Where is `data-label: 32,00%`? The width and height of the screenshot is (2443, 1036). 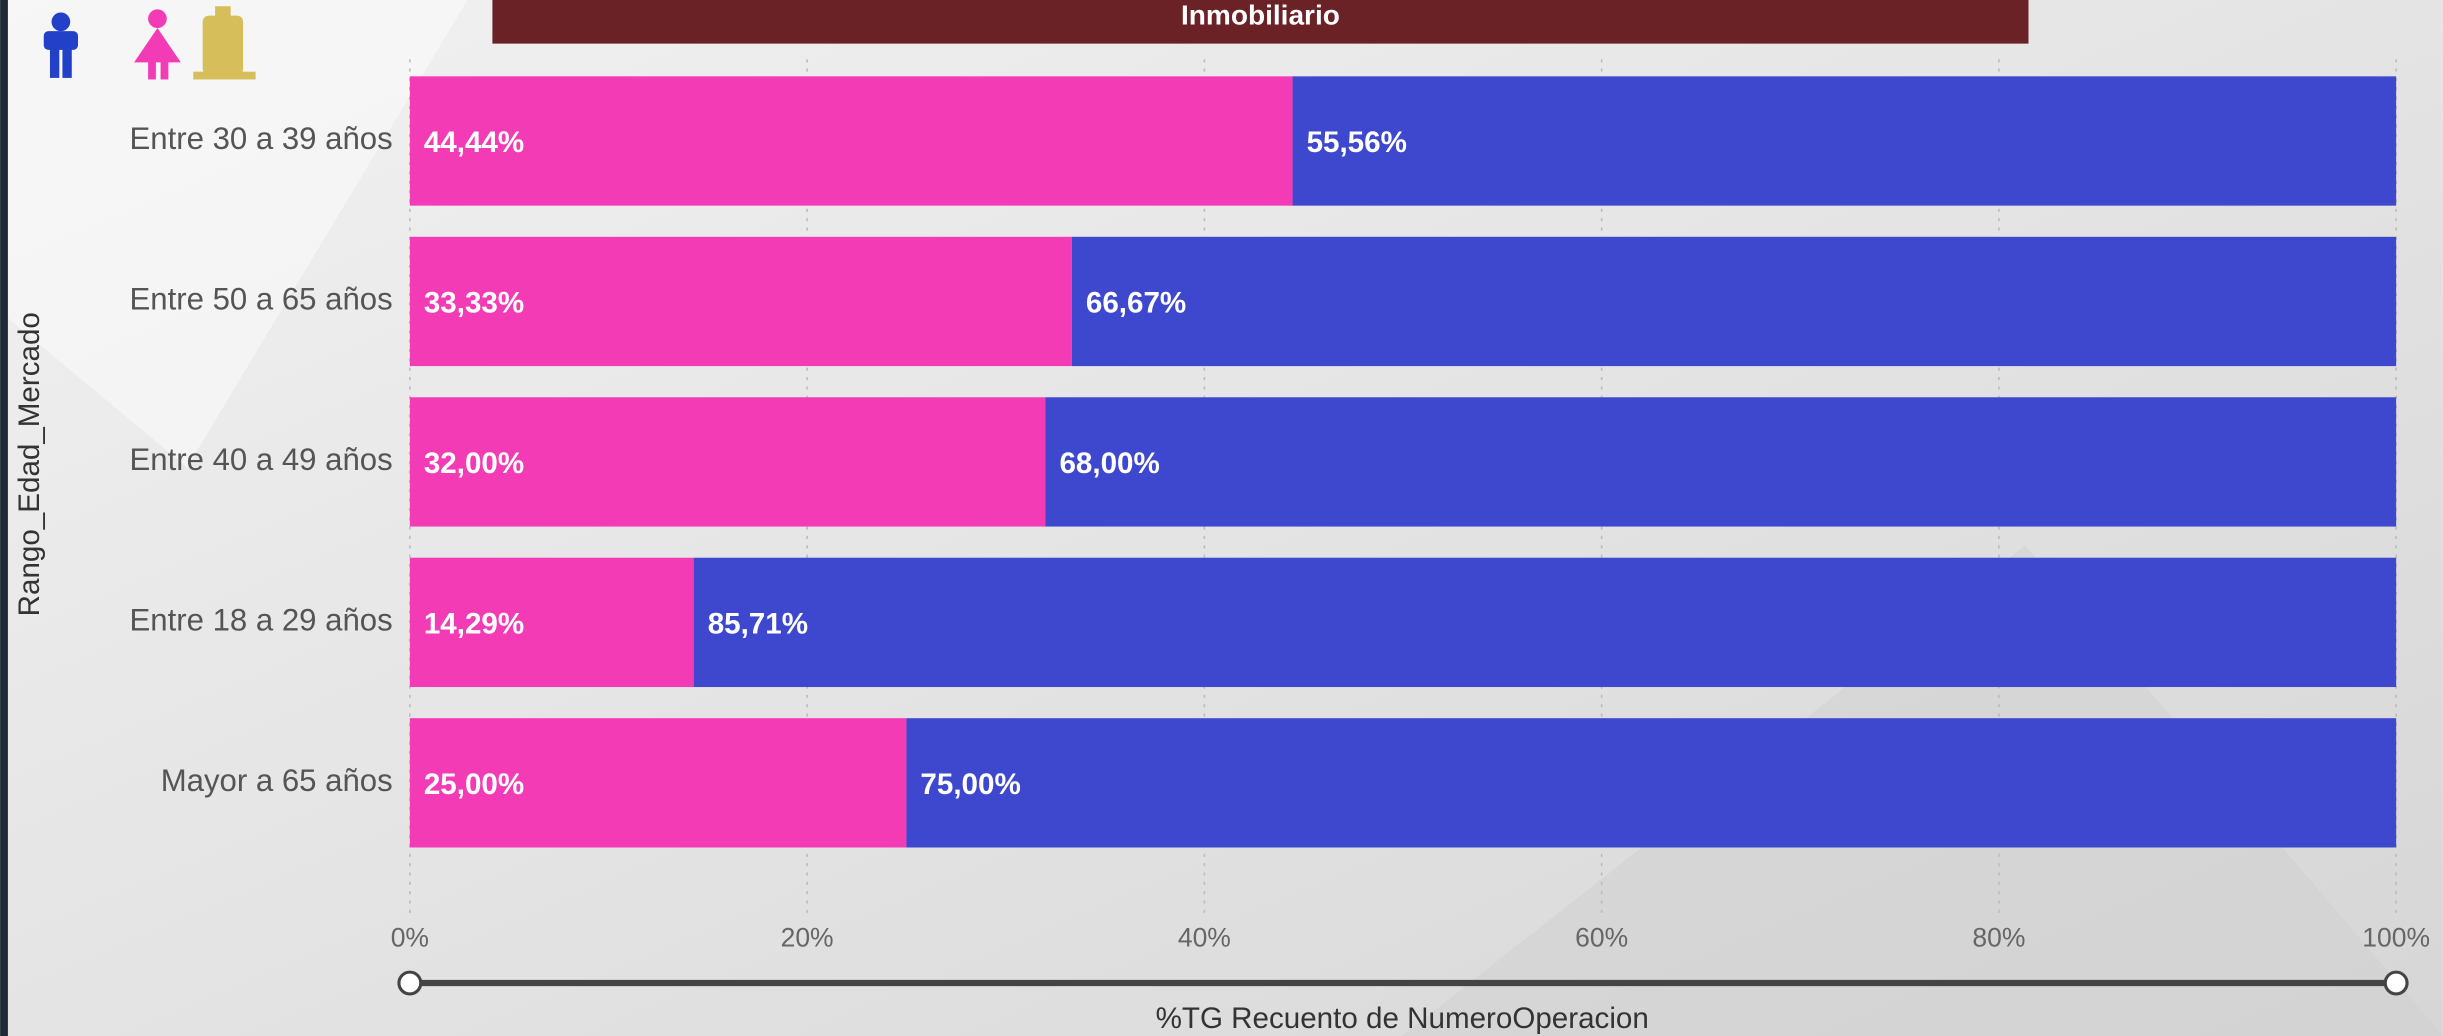 data-label: 32,00% is located at coordinates (474, 463).